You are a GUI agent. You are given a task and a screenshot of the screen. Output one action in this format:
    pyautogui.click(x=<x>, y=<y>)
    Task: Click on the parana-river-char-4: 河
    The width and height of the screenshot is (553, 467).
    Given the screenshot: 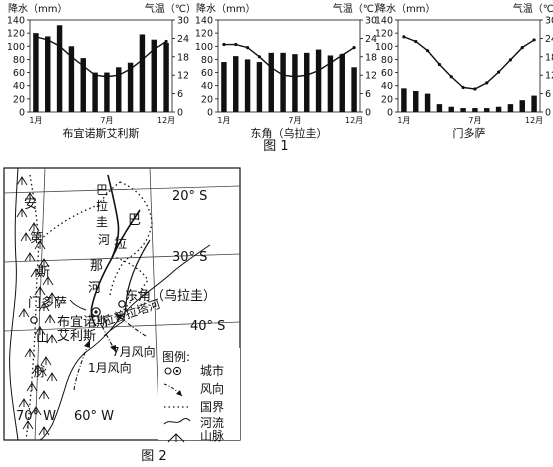 What is the action you would take?
    pyautogui.click(x=94, y=288)
    